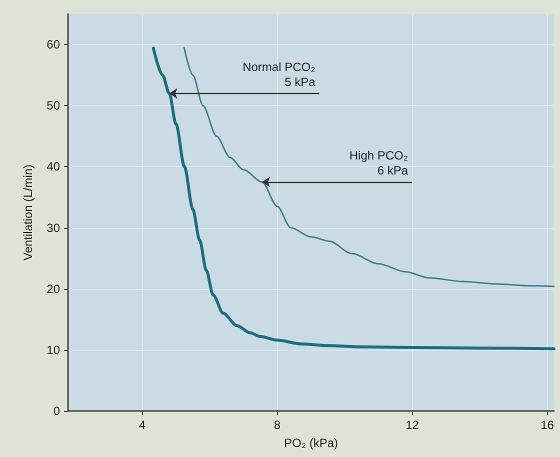  I want to click on x-tick-label: 12, so click(413, 425).